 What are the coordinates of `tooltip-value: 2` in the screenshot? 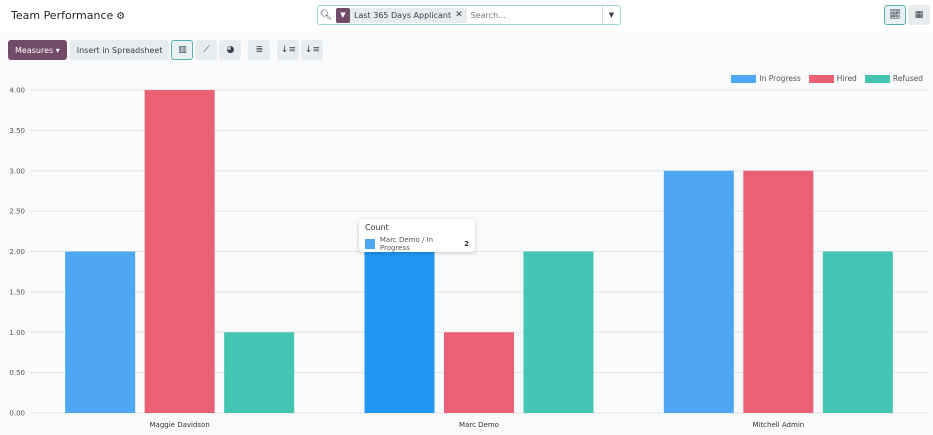 It's located at (466, 244).